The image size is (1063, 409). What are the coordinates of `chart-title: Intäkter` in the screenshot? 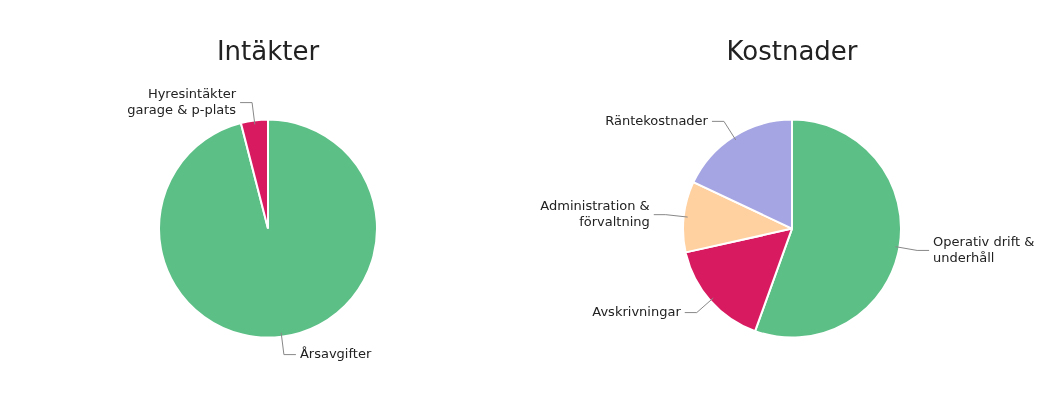 It's located at (268, 51).